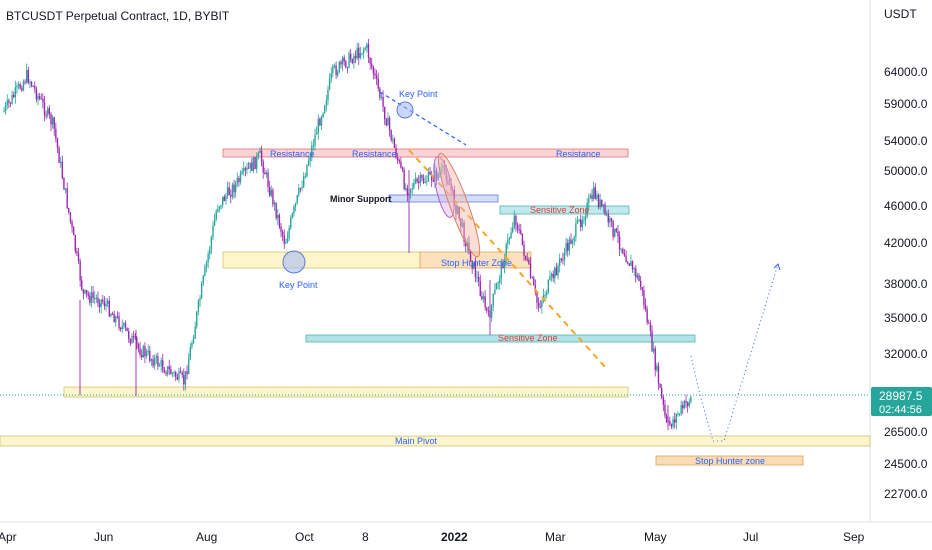  I want to click on countdown-label: 02:44:56, so click(900, 410).